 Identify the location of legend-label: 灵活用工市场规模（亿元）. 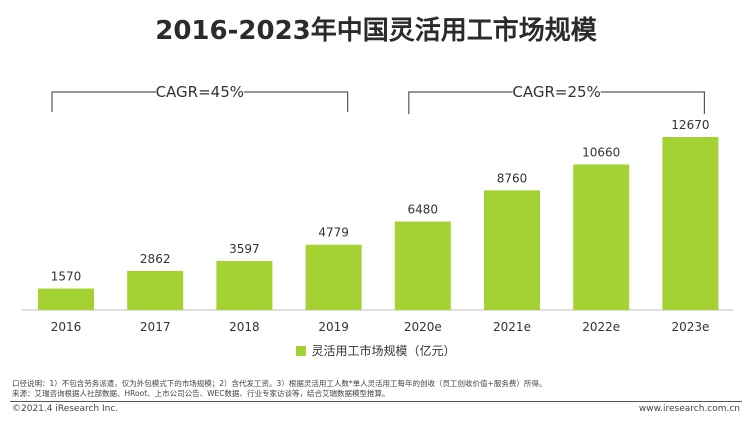
(383, 351).